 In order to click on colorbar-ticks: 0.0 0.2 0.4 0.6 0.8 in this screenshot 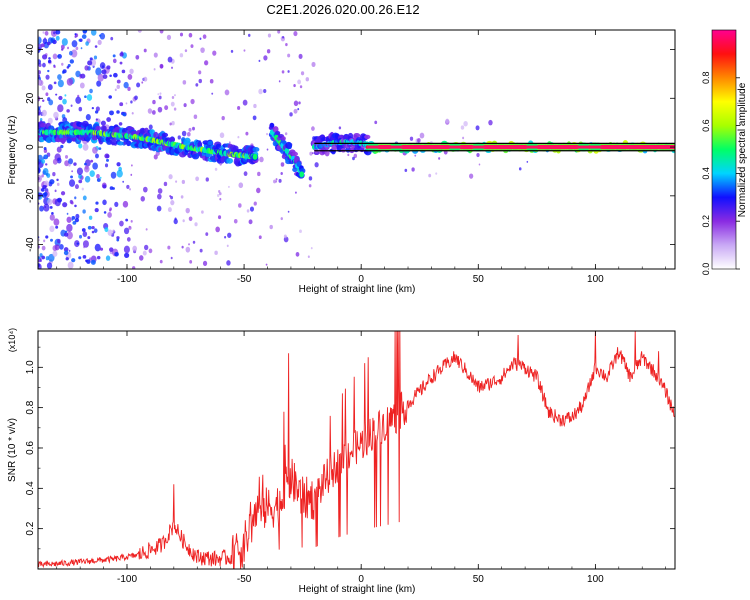, I will do `click(720, 173)`.